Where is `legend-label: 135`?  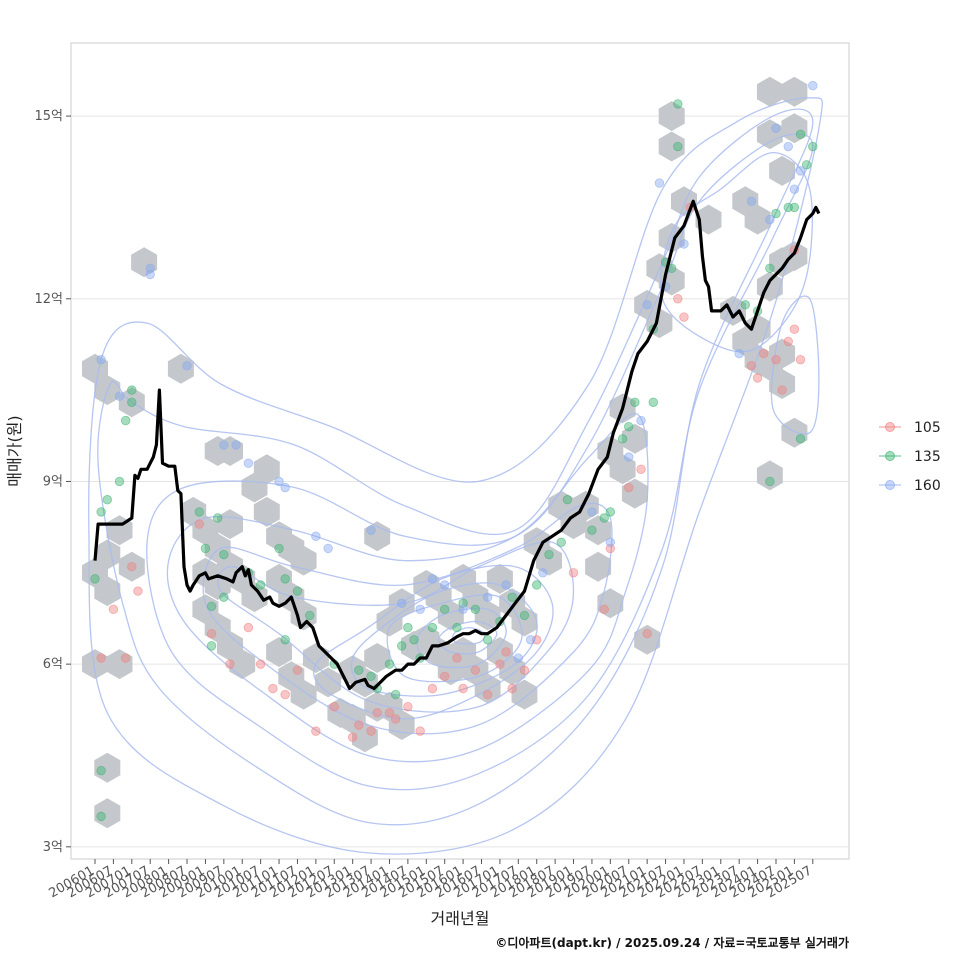
legend-label: 135 is located at coordinates (927, 457).